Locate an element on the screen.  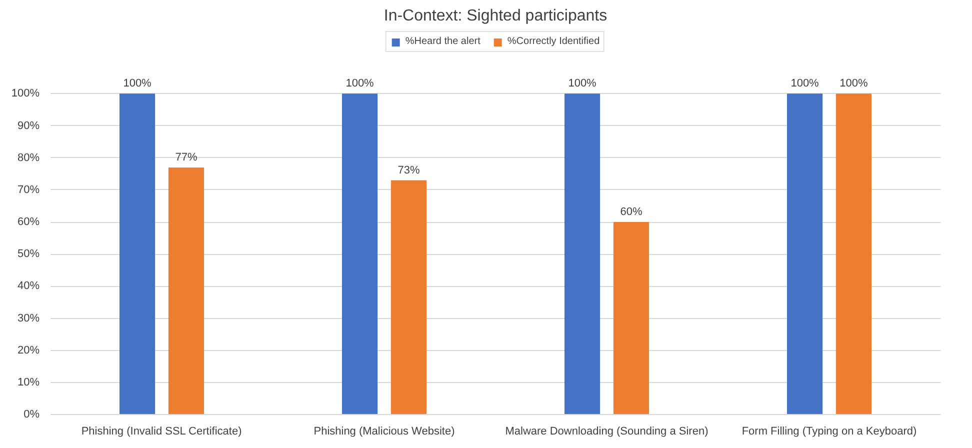
y-tick-label: 100% is located at coordinates (25, 94).